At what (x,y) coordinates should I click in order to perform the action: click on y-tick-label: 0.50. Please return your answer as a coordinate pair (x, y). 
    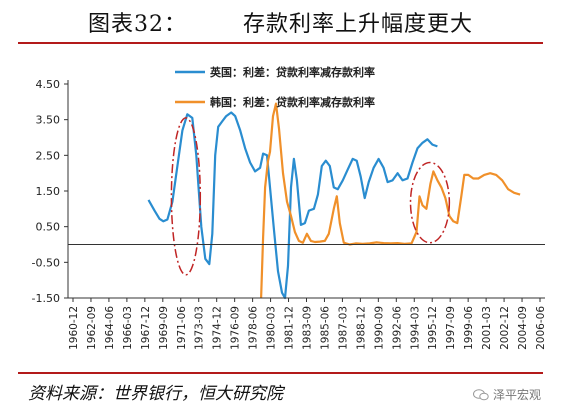
    Looking at the image, I should click on (48, 227).